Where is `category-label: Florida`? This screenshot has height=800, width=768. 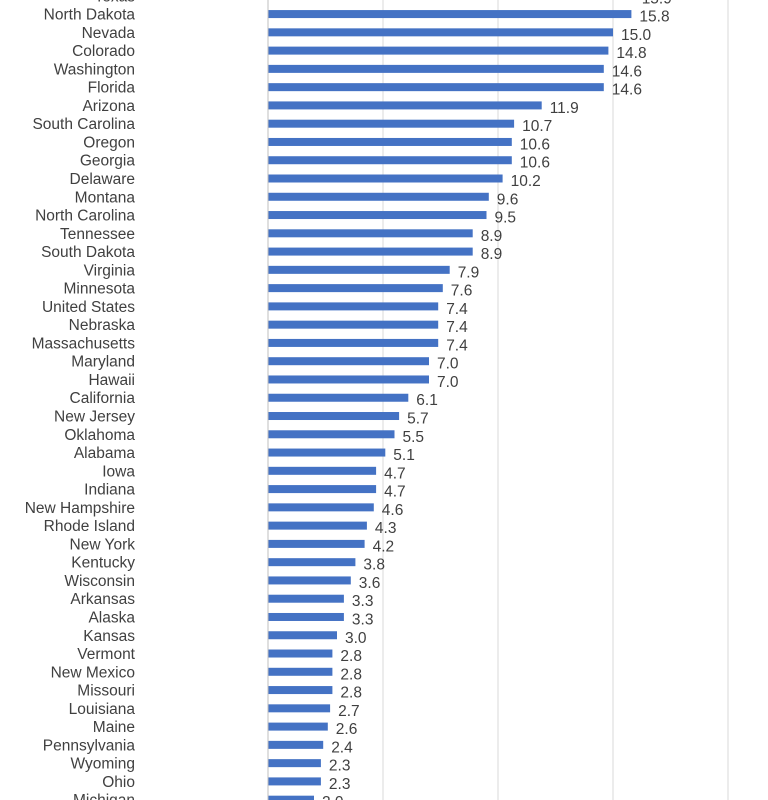 category-label: Florida is located at coordinates (112, 88).